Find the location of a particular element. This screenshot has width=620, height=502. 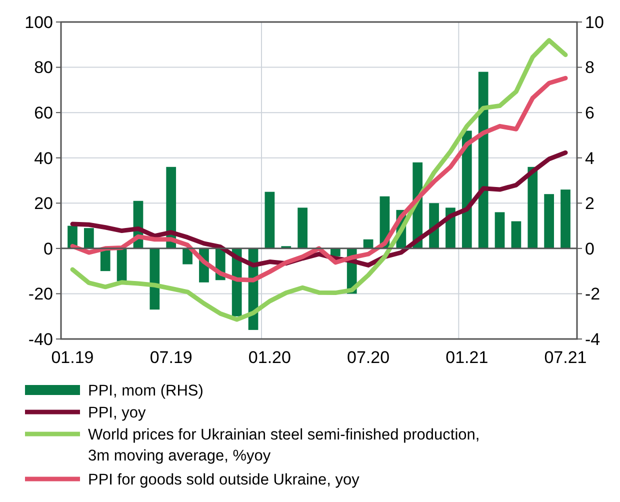

y2-tick-label: 8 is located at coordinates (589, 68).